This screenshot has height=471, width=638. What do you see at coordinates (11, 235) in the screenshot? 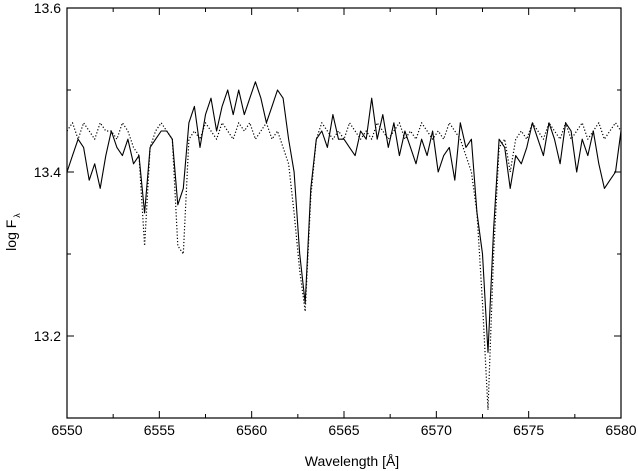
I see `y-axis-title-main: log F` at bounding box center [11, 235].